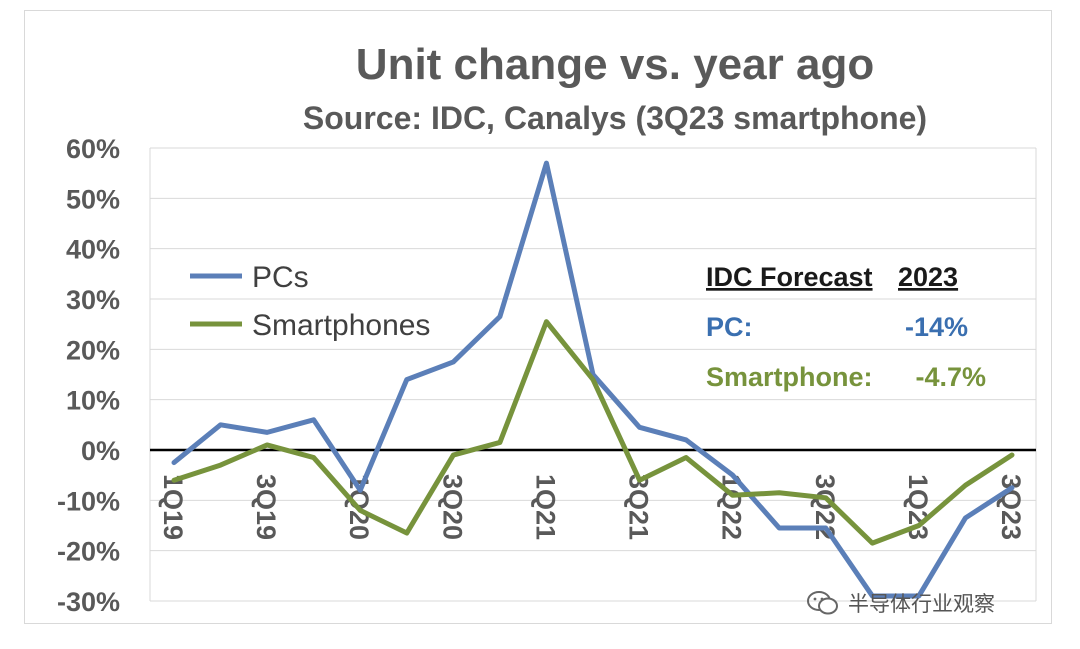 The width and height of the screenshot is (1080, 649). What do you see at coordinates (729, 327) in the screenshot?
I see `forecast-pc-label: PC:` at bounding box center [729, 327].